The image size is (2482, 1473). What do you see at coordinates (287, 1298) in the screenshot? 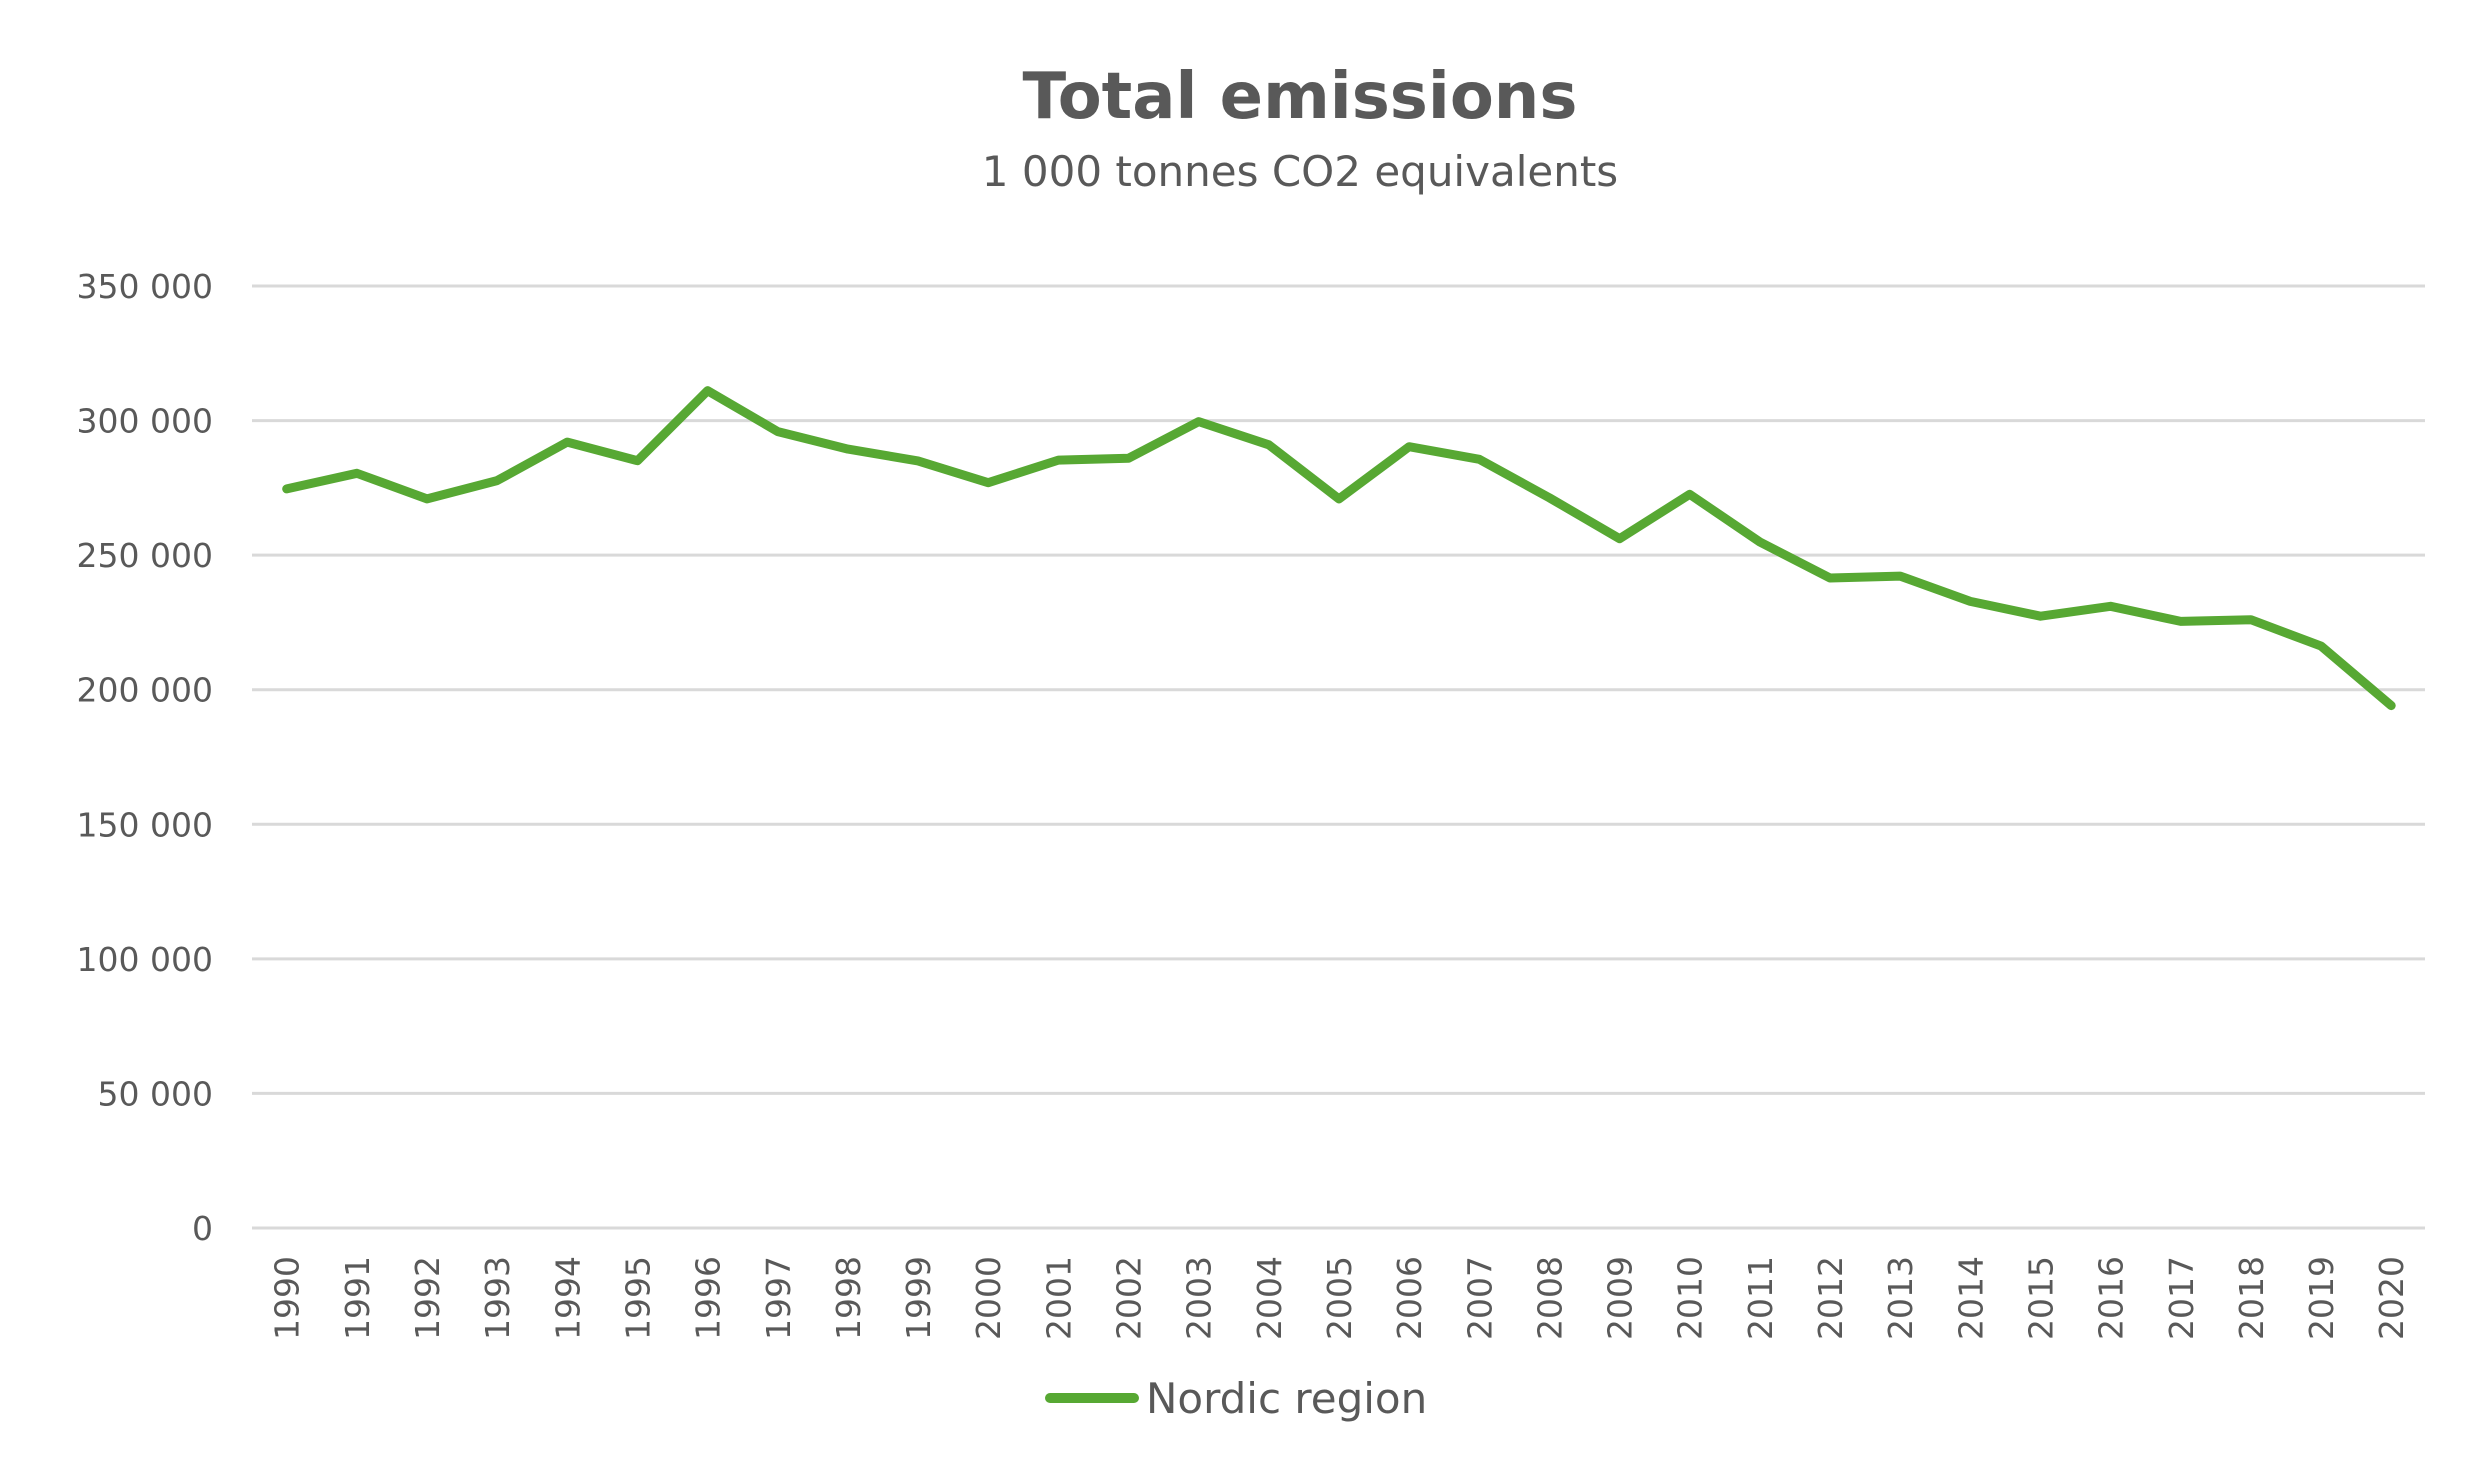
I see `x-tick-label: 1990` at bounding box center [287, 1298].